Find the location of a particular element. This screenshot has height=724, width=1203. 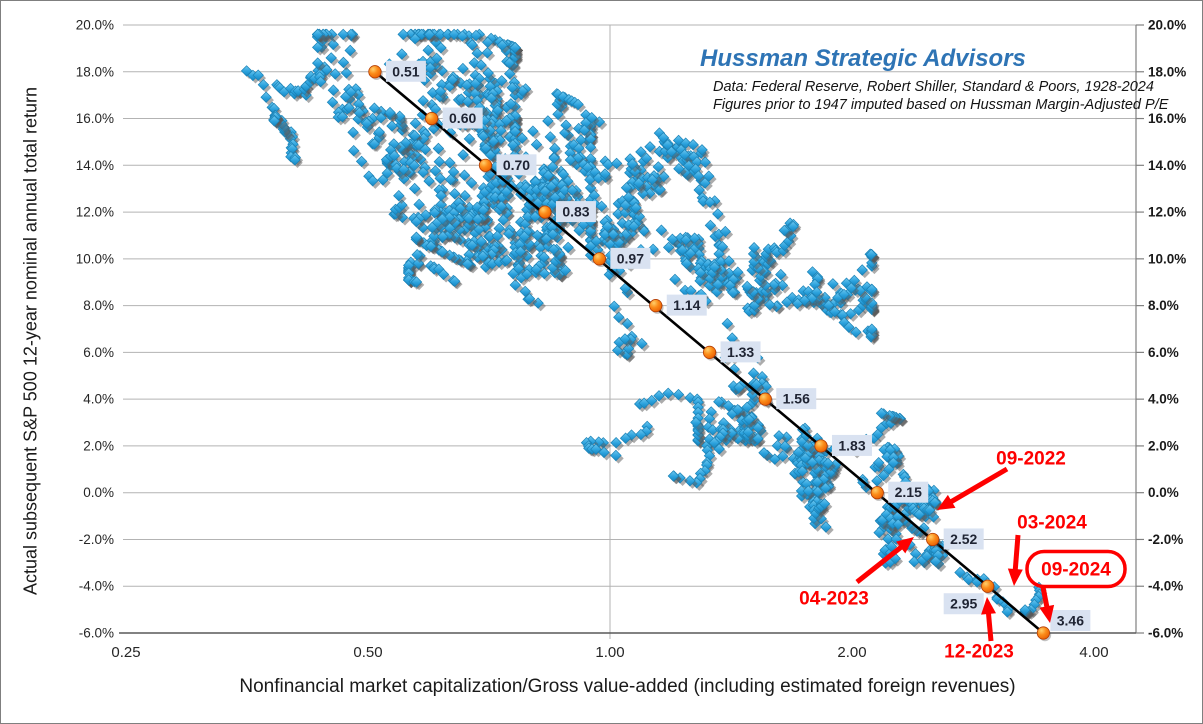

y-tick-label-left: 18.0% is located at coordinates (95, 71).